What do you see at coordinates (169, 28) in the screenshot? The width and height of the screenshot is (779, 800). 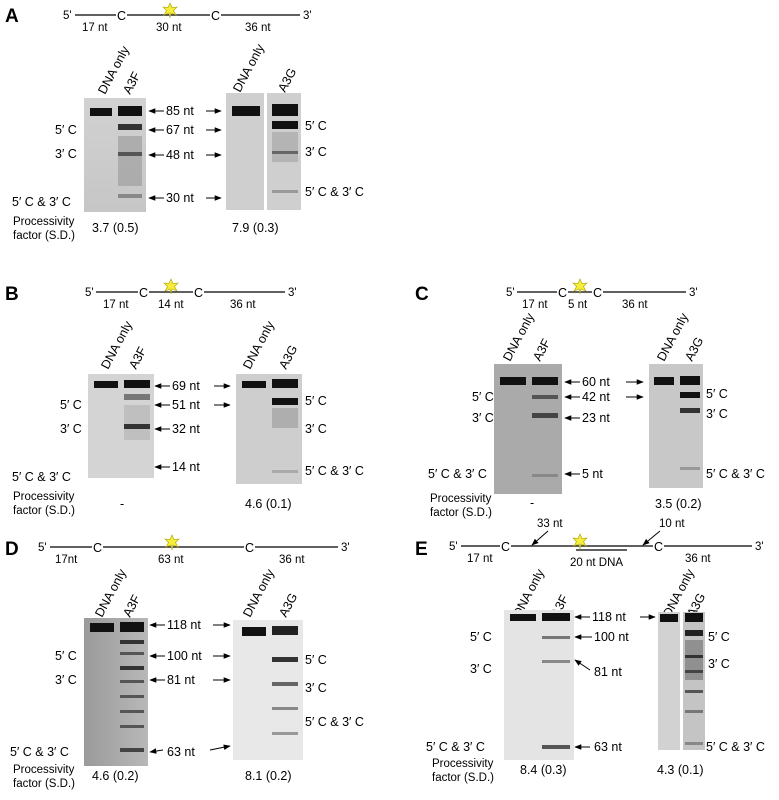 I see `seg2-label: 30 nt` at bounding box center [169, 28].